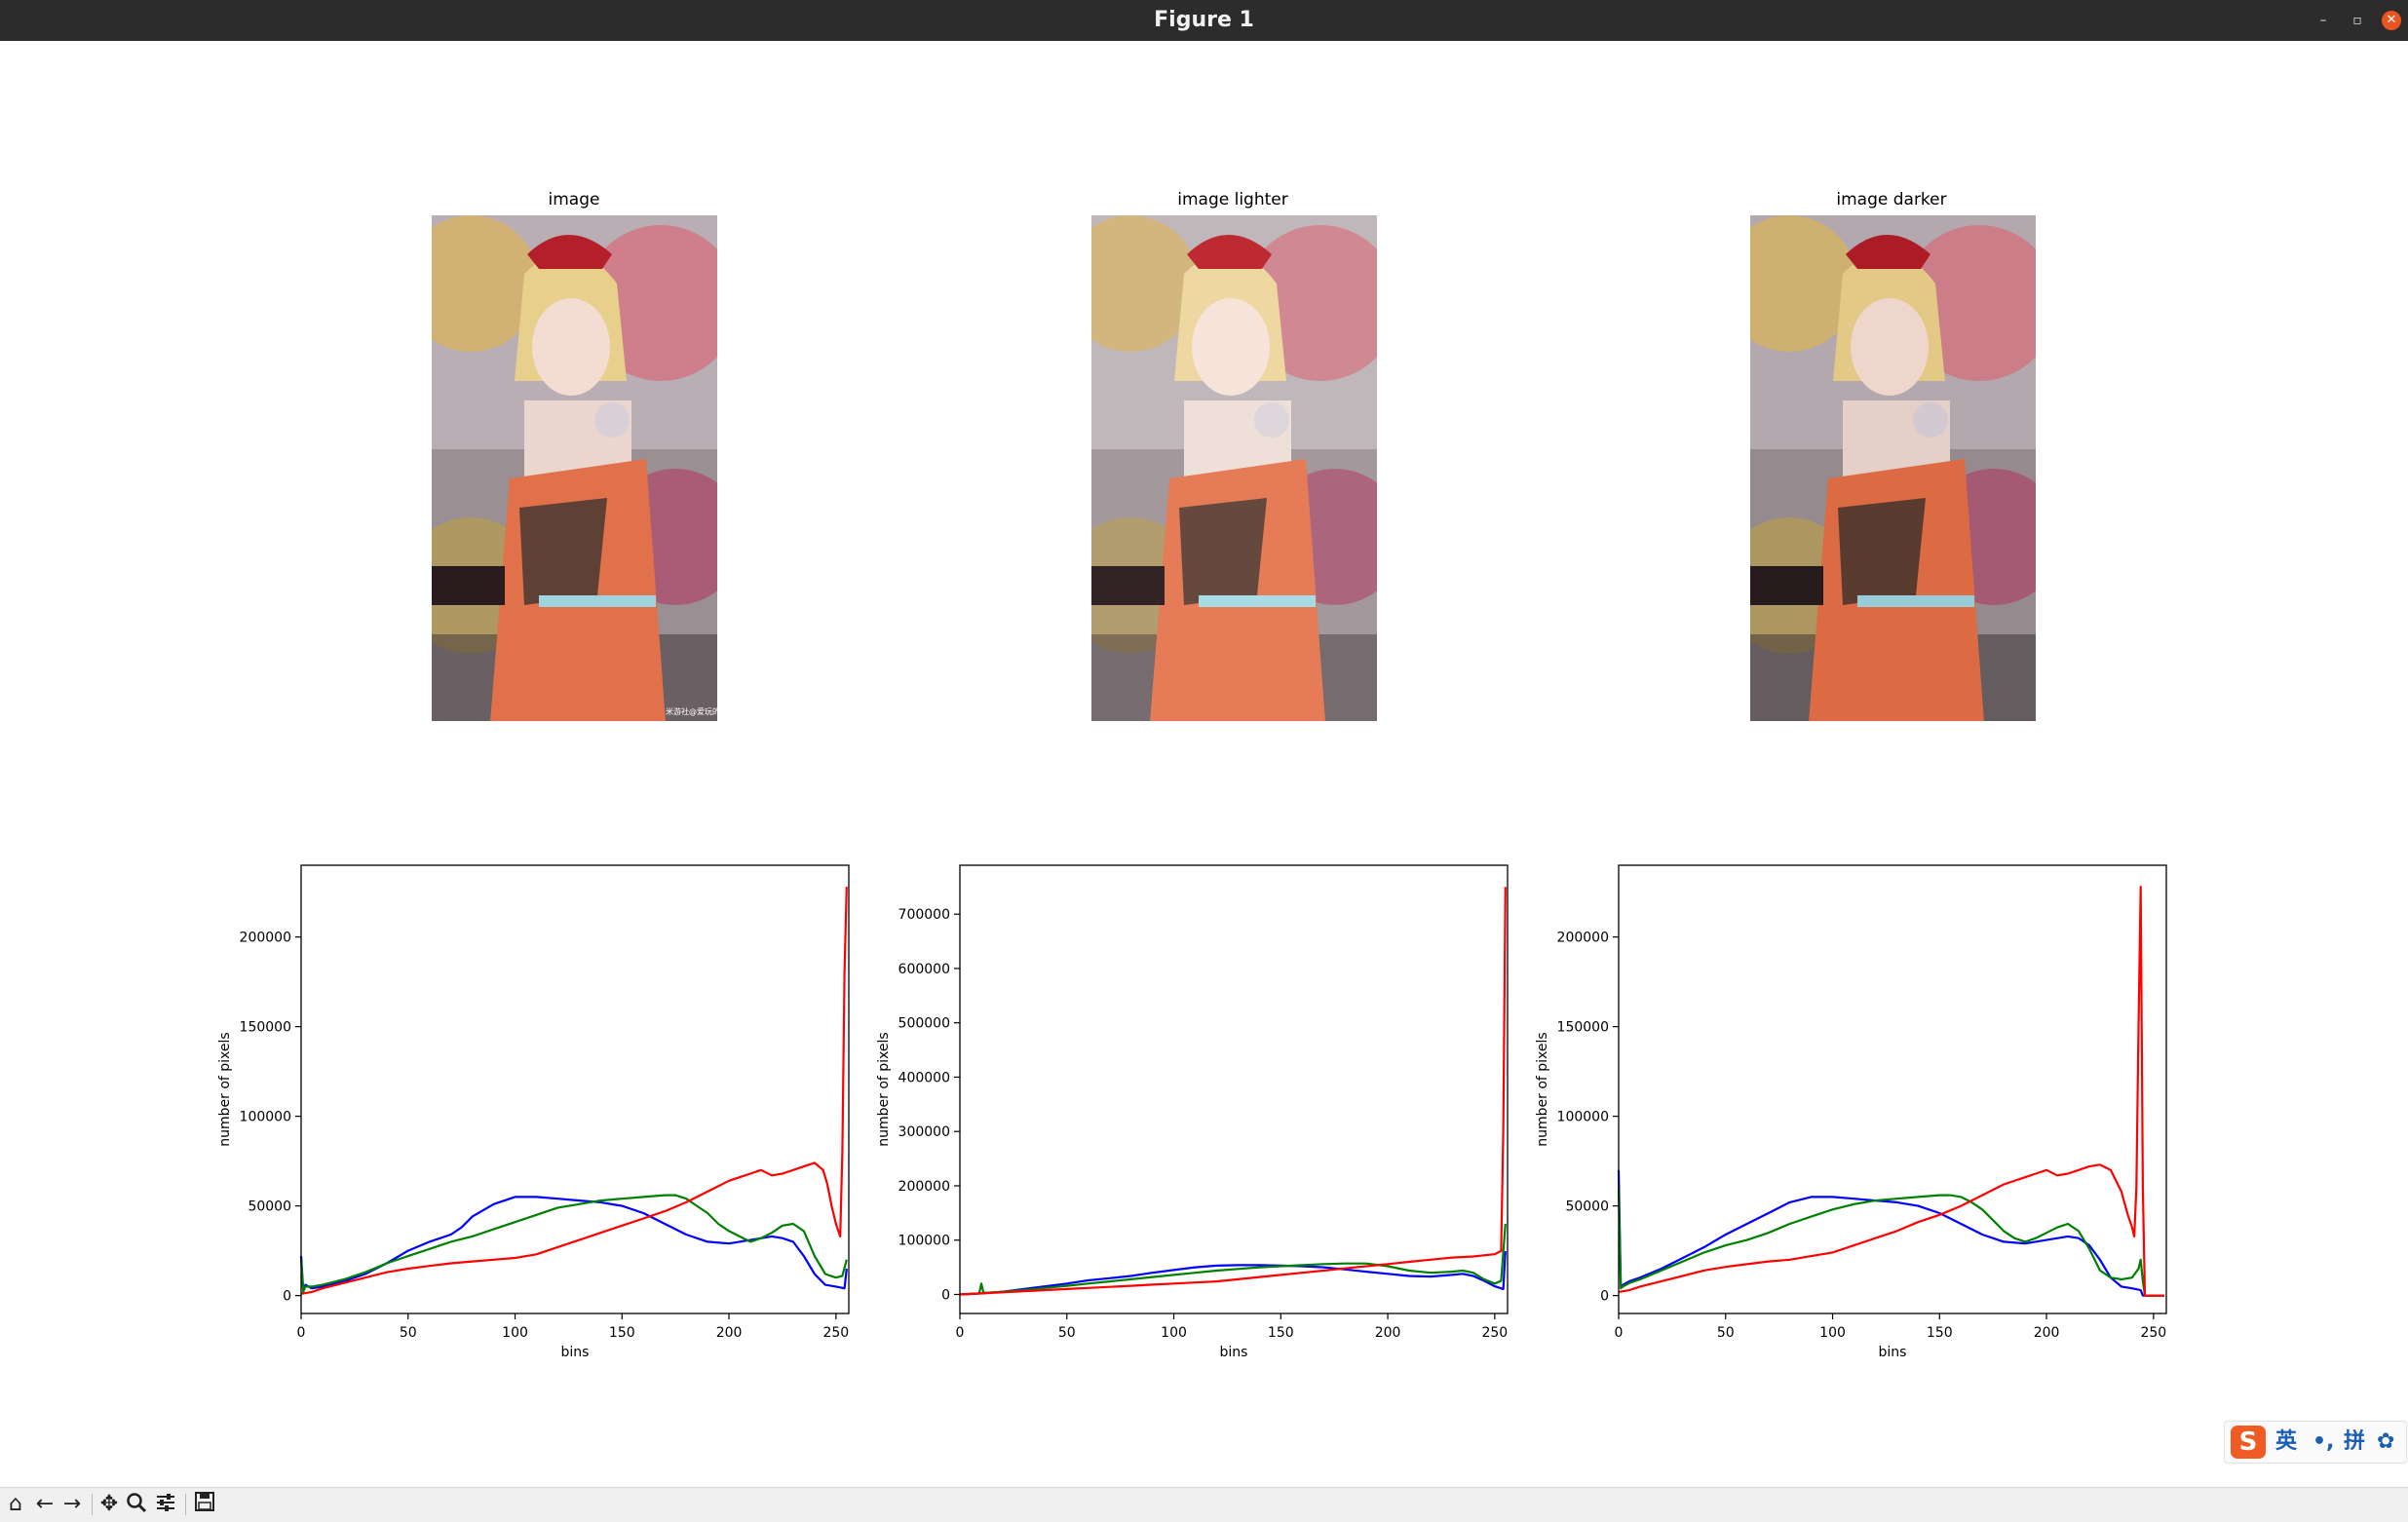  I want to click on photo-watermark: 米游社@爱玩的, so click(691, 711).